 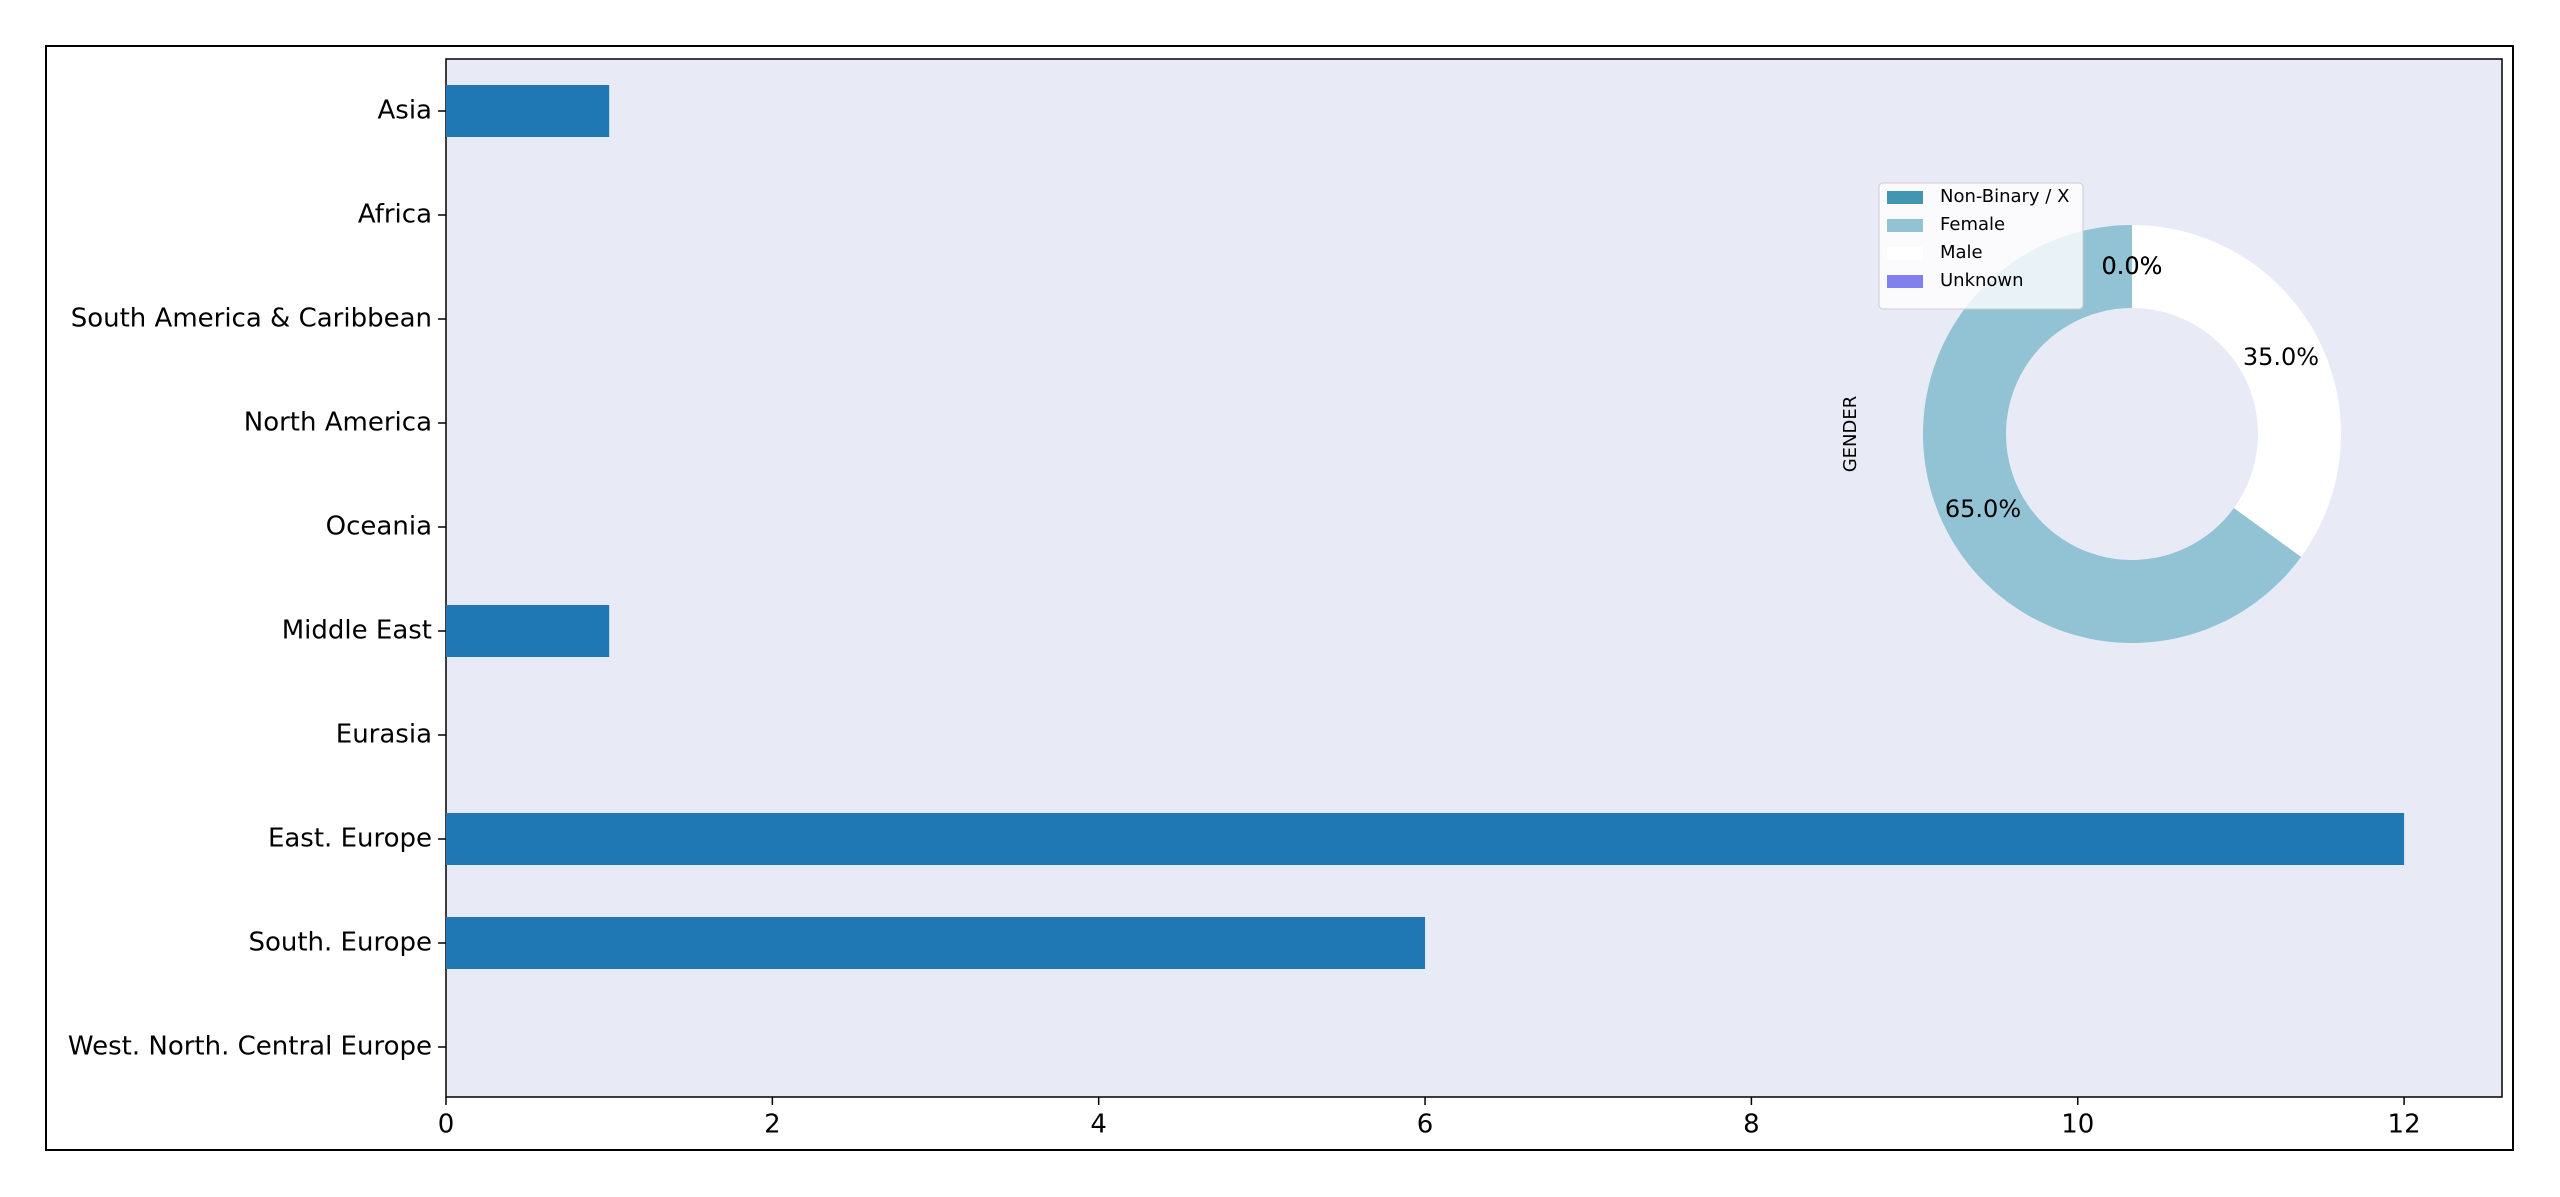 I want to click on legend-label: Non-Binary / X, so click(x=2004, y=196).